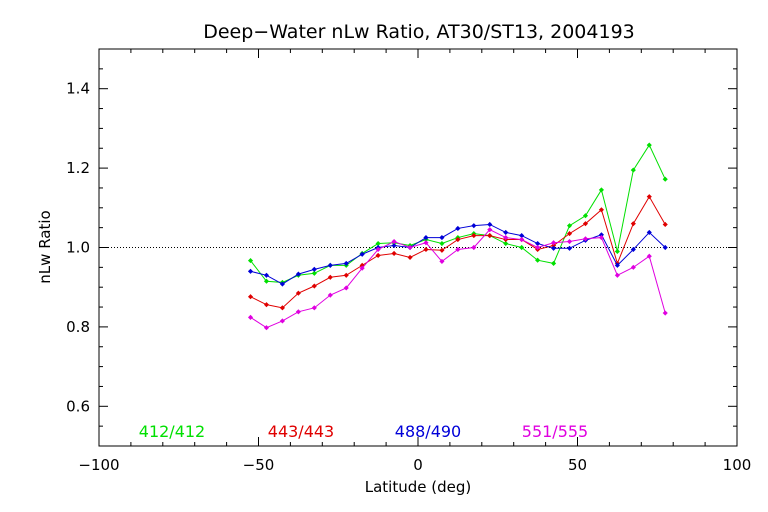 This screenshot has height=512, width=768. I want to click on legend-entry: 443/443, so click(301, 431).